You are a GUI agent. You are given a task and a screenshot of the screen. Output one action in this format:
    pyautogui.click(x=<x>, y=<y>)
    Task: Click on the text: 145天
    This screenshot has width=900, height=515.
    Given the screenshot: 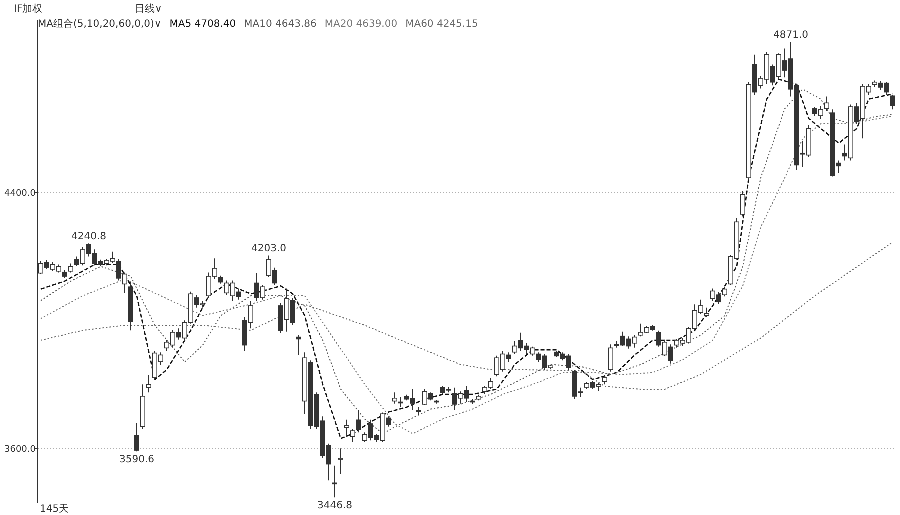 What is the action you would take?
    pyautogui.click(x=55, y=509)
    